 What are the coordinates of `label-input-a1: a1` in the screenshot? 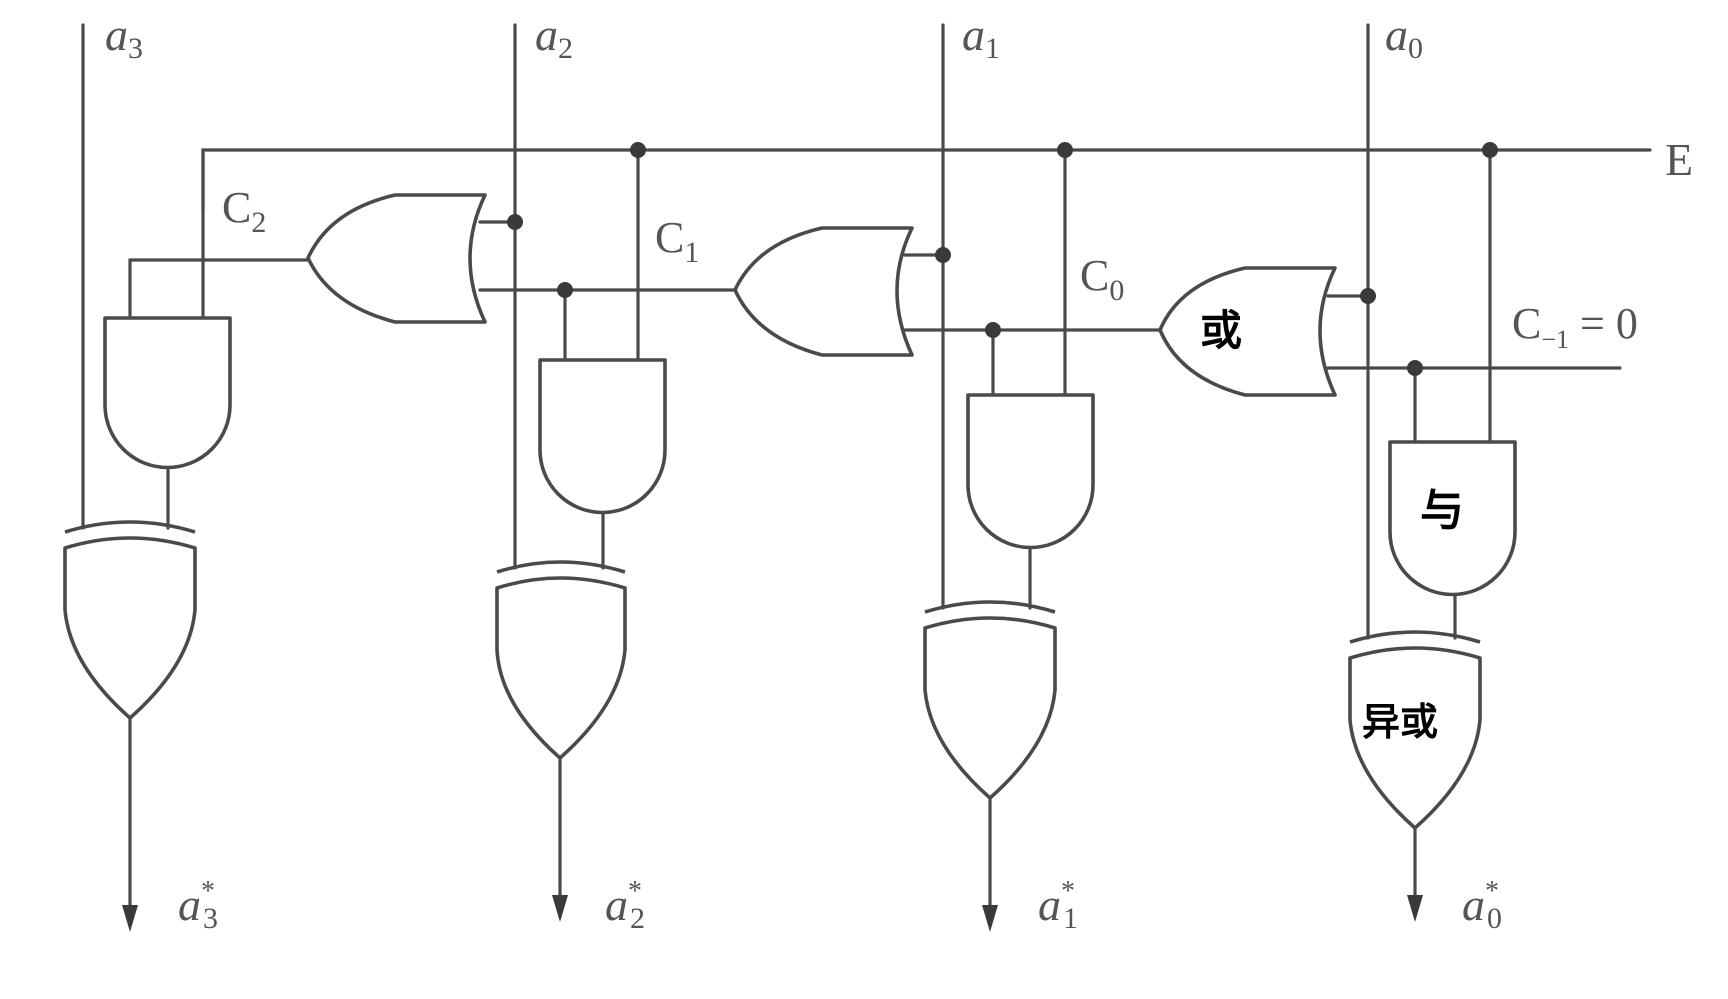 It's located at (981, 37).